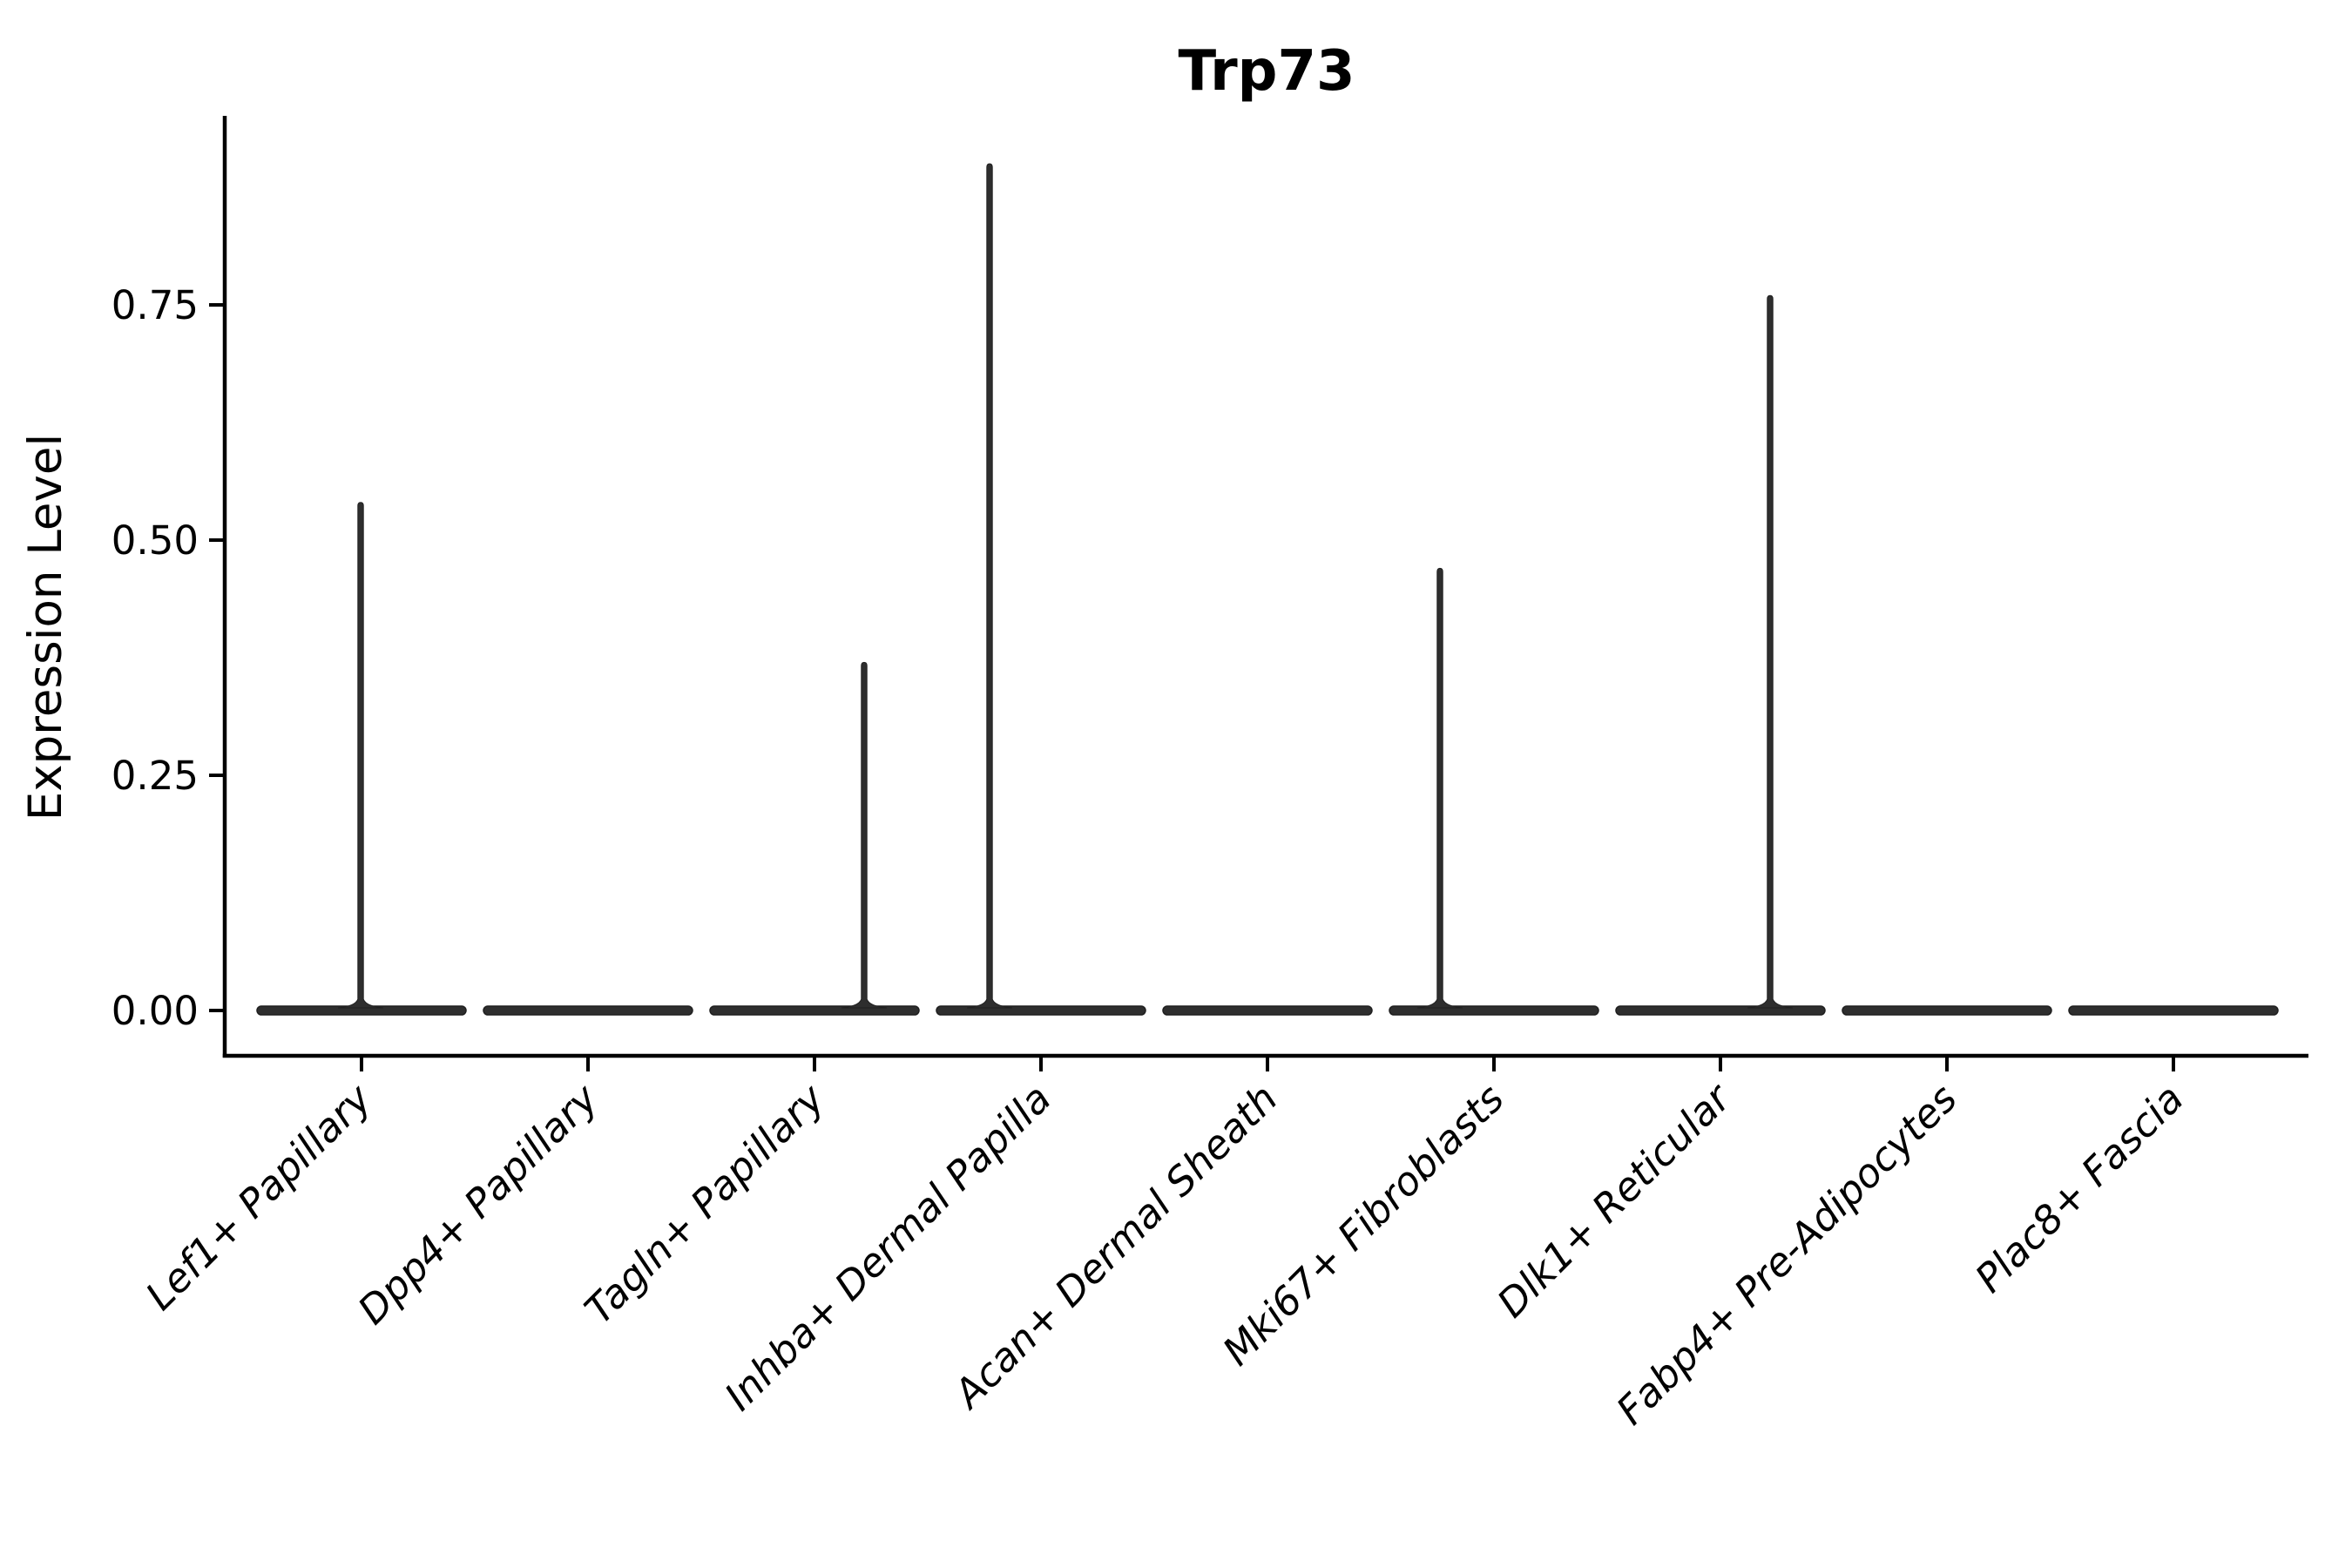 The width and height of the screenshot is (2352, 1568). Describe the element at coordinates (155, 776) in the screenshot. I see `y-tick-label: 0.25` at that location.